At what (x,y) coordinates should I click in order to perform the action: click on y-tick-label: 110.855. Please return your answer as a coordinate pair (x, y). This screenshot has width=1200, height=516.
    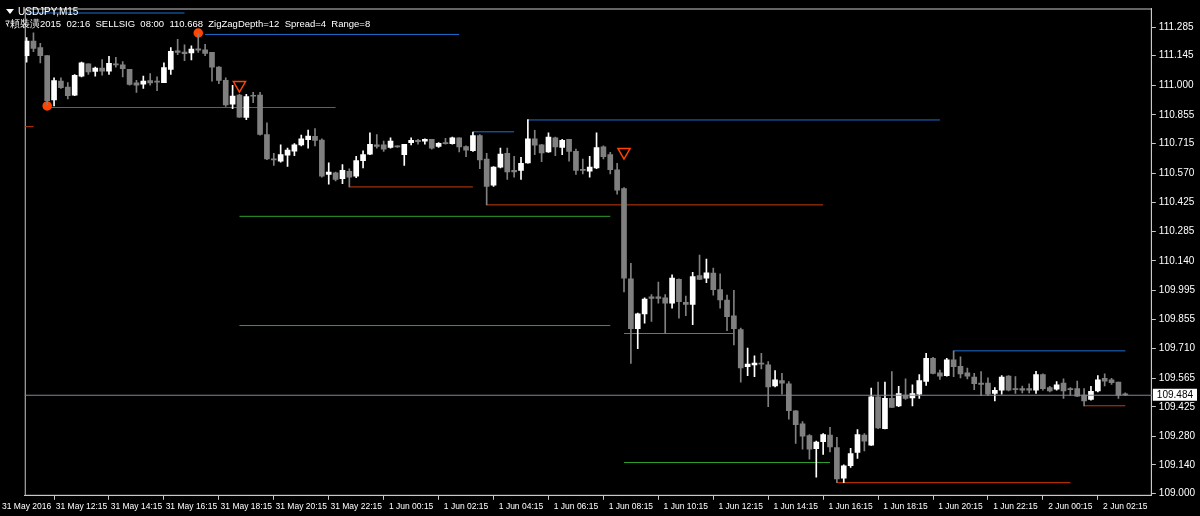
    Looking at the image, I should click on (1176, 114).